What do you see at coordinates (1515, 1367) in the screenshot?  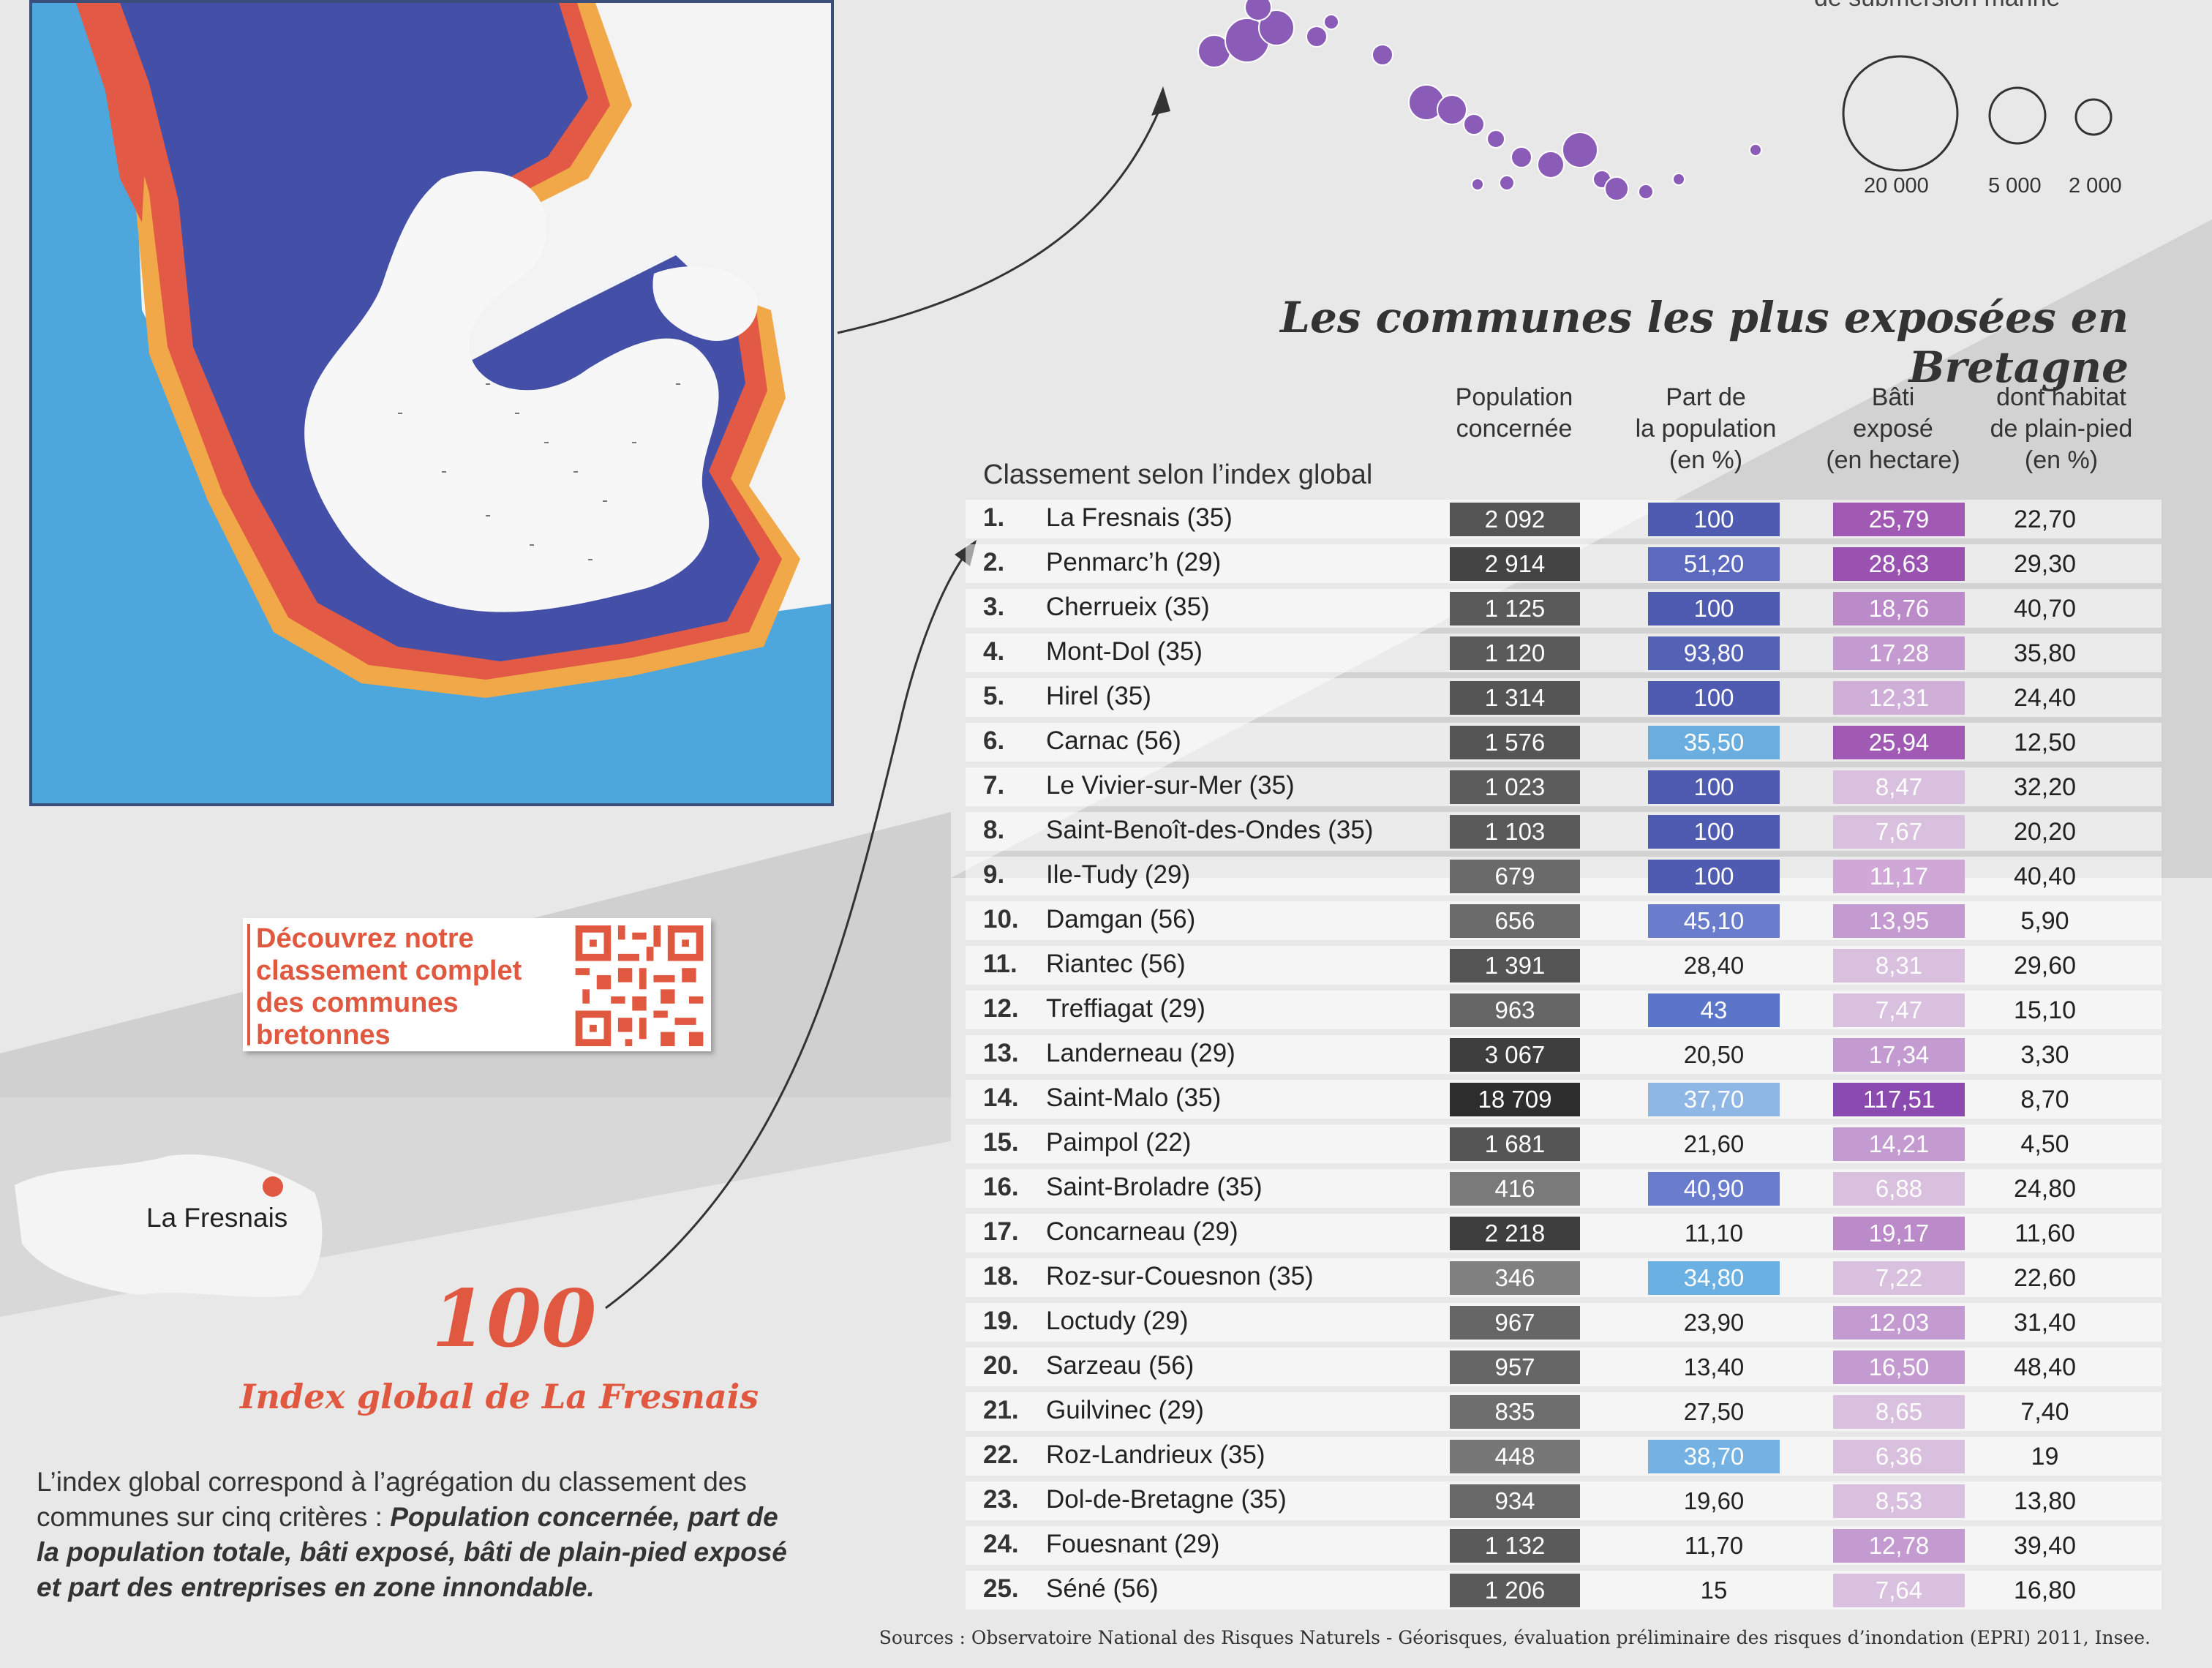 I see `population-cell: 957` at bounding box center [1515, 1367].